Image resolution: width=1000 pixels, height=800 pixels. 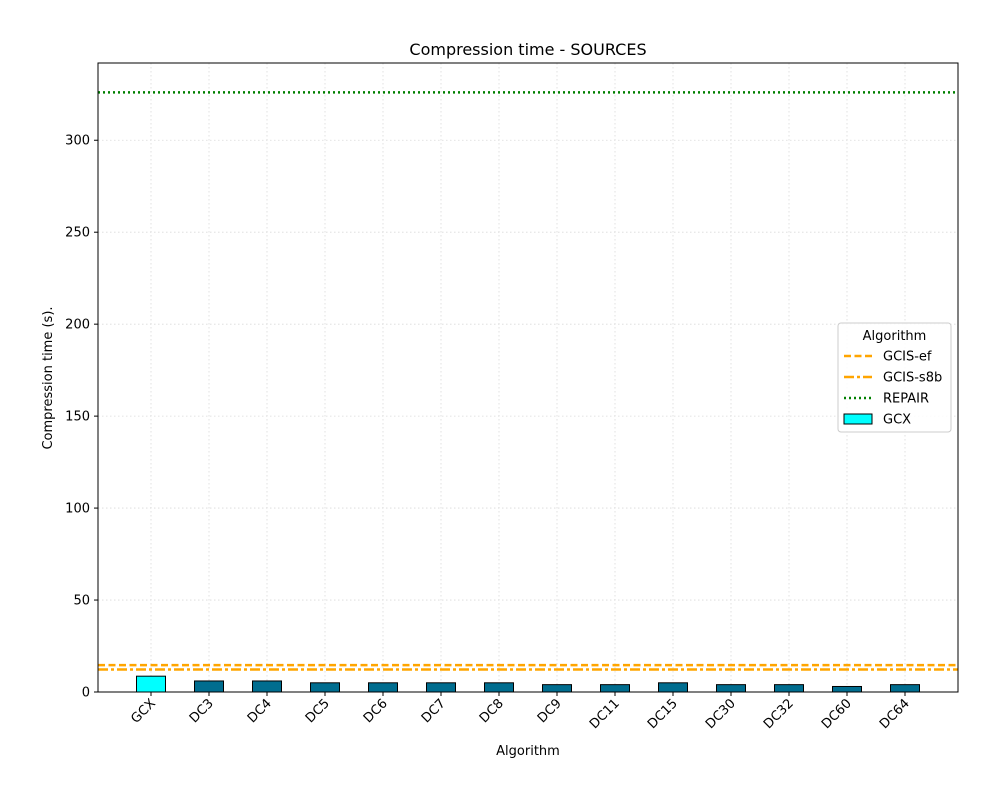 What do you see at coordinates (376, 711) in the screenshot?
I see `x-tick-label: DC6` at bounding box center [376, 711].